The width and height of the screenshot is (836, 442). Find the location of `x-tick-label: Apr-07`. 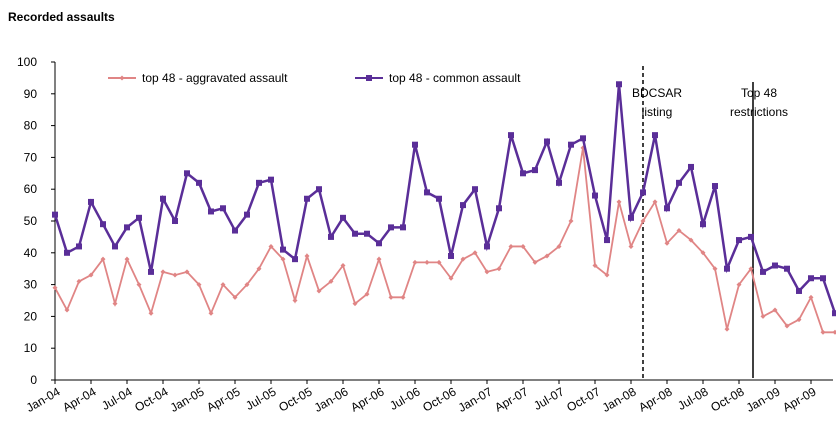

x-tick-label: Apr-07 is located at coordinates (511, 399).